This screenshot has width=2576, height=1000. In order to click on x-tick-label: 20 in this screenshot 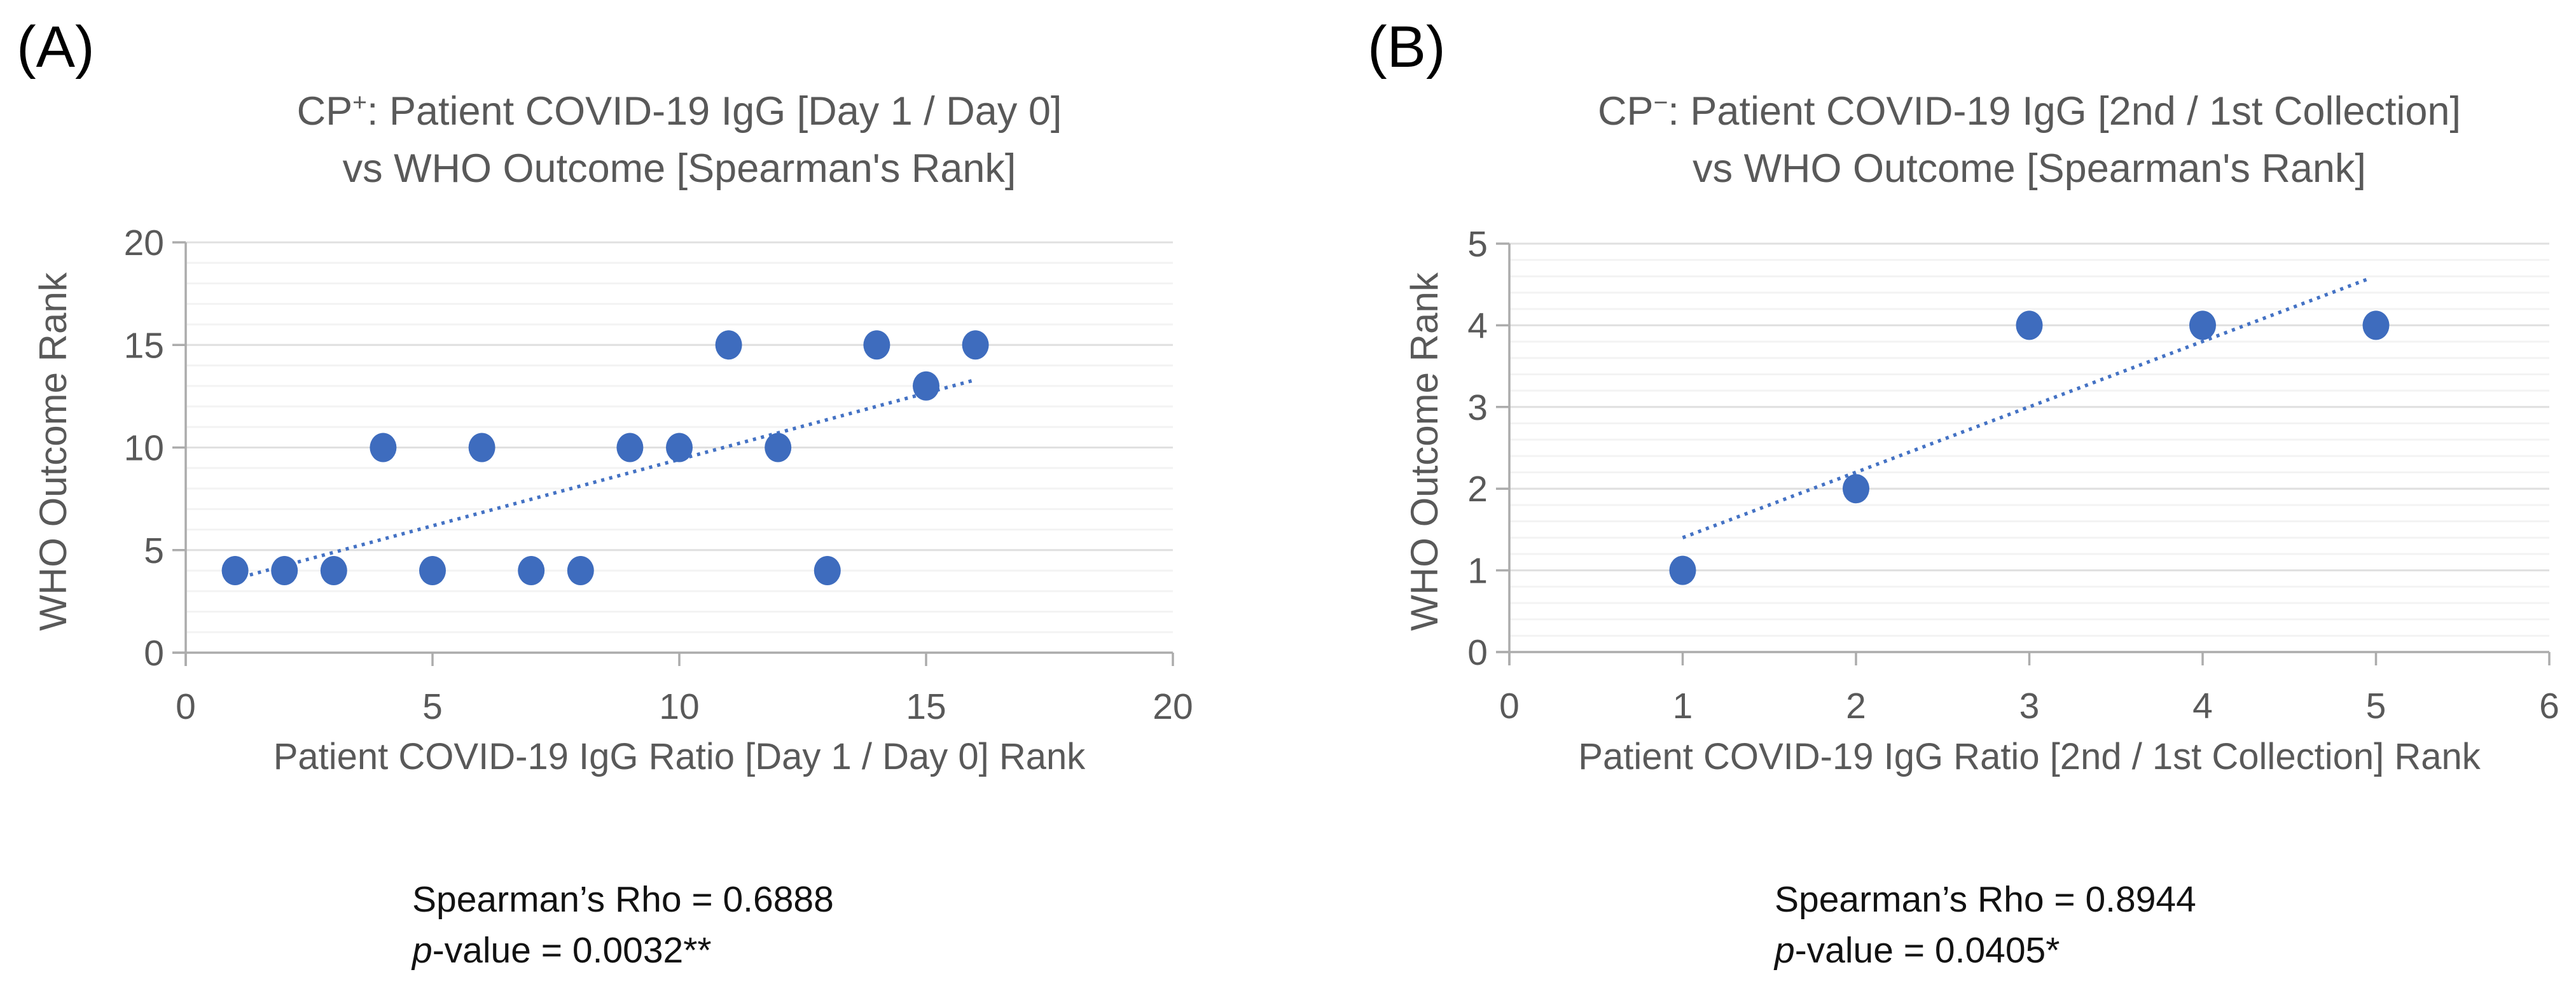, I will do `click(1173, 706)`.